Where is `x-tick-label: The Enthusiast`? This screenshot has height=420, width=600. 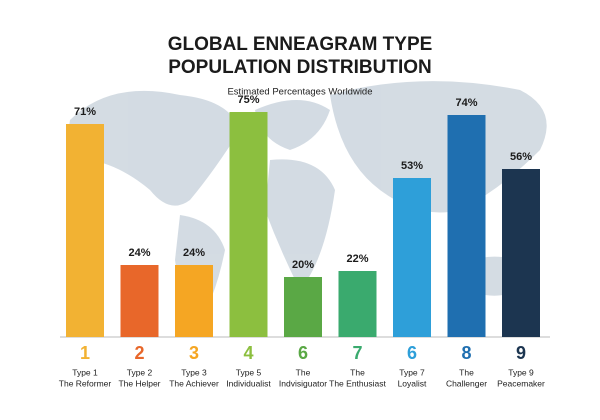 x-tick-label: The Enthusiast is located at coordinates (357, 383).